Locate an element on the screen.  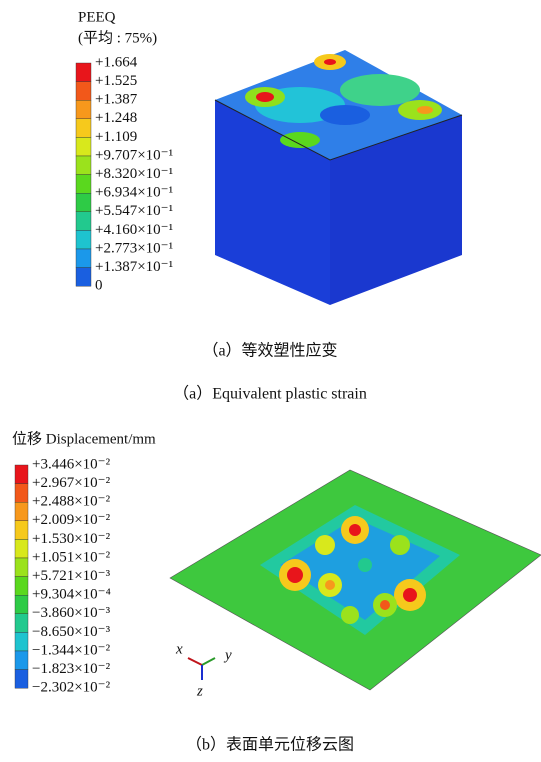
legend-label: +4.160×10⁻¹ is located at coordinates (134, 230).